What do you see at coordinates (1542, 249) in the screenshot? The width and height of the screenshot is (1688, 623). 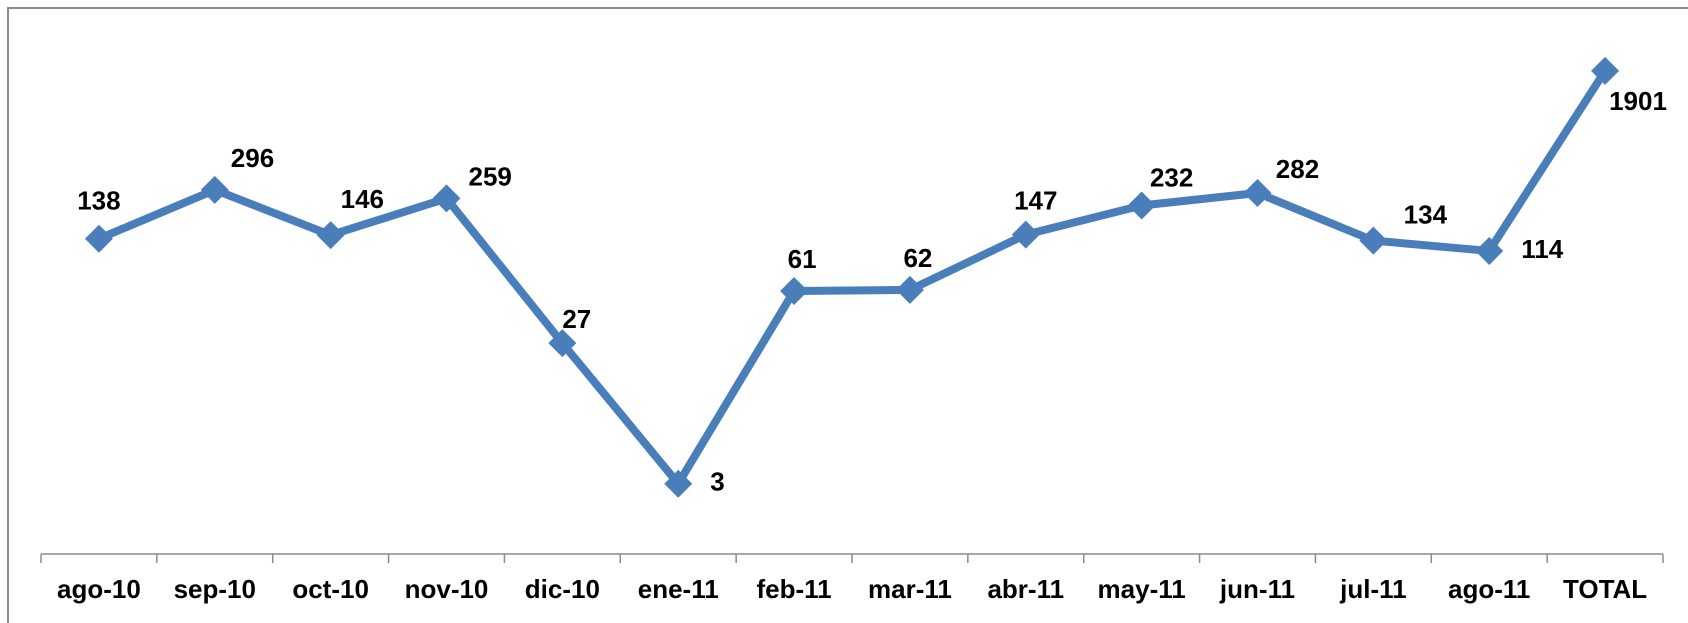 I see `data-label: 114` at bounding box center [1542, 249].